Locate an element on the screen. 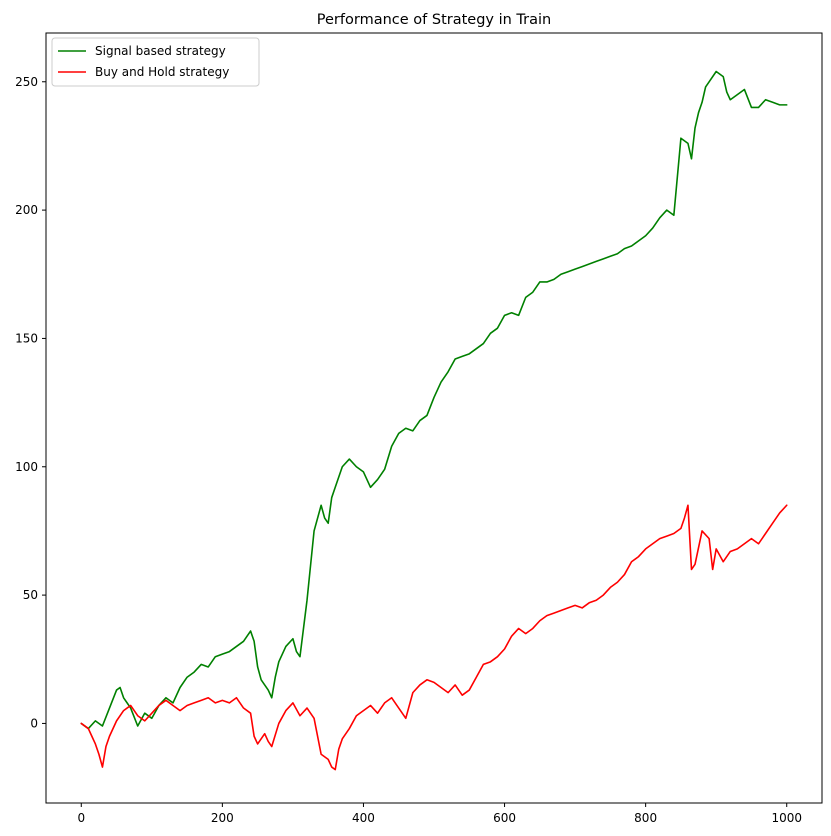  chart-title: Performance of Strategy in Train is located at coordinates (434, 20).